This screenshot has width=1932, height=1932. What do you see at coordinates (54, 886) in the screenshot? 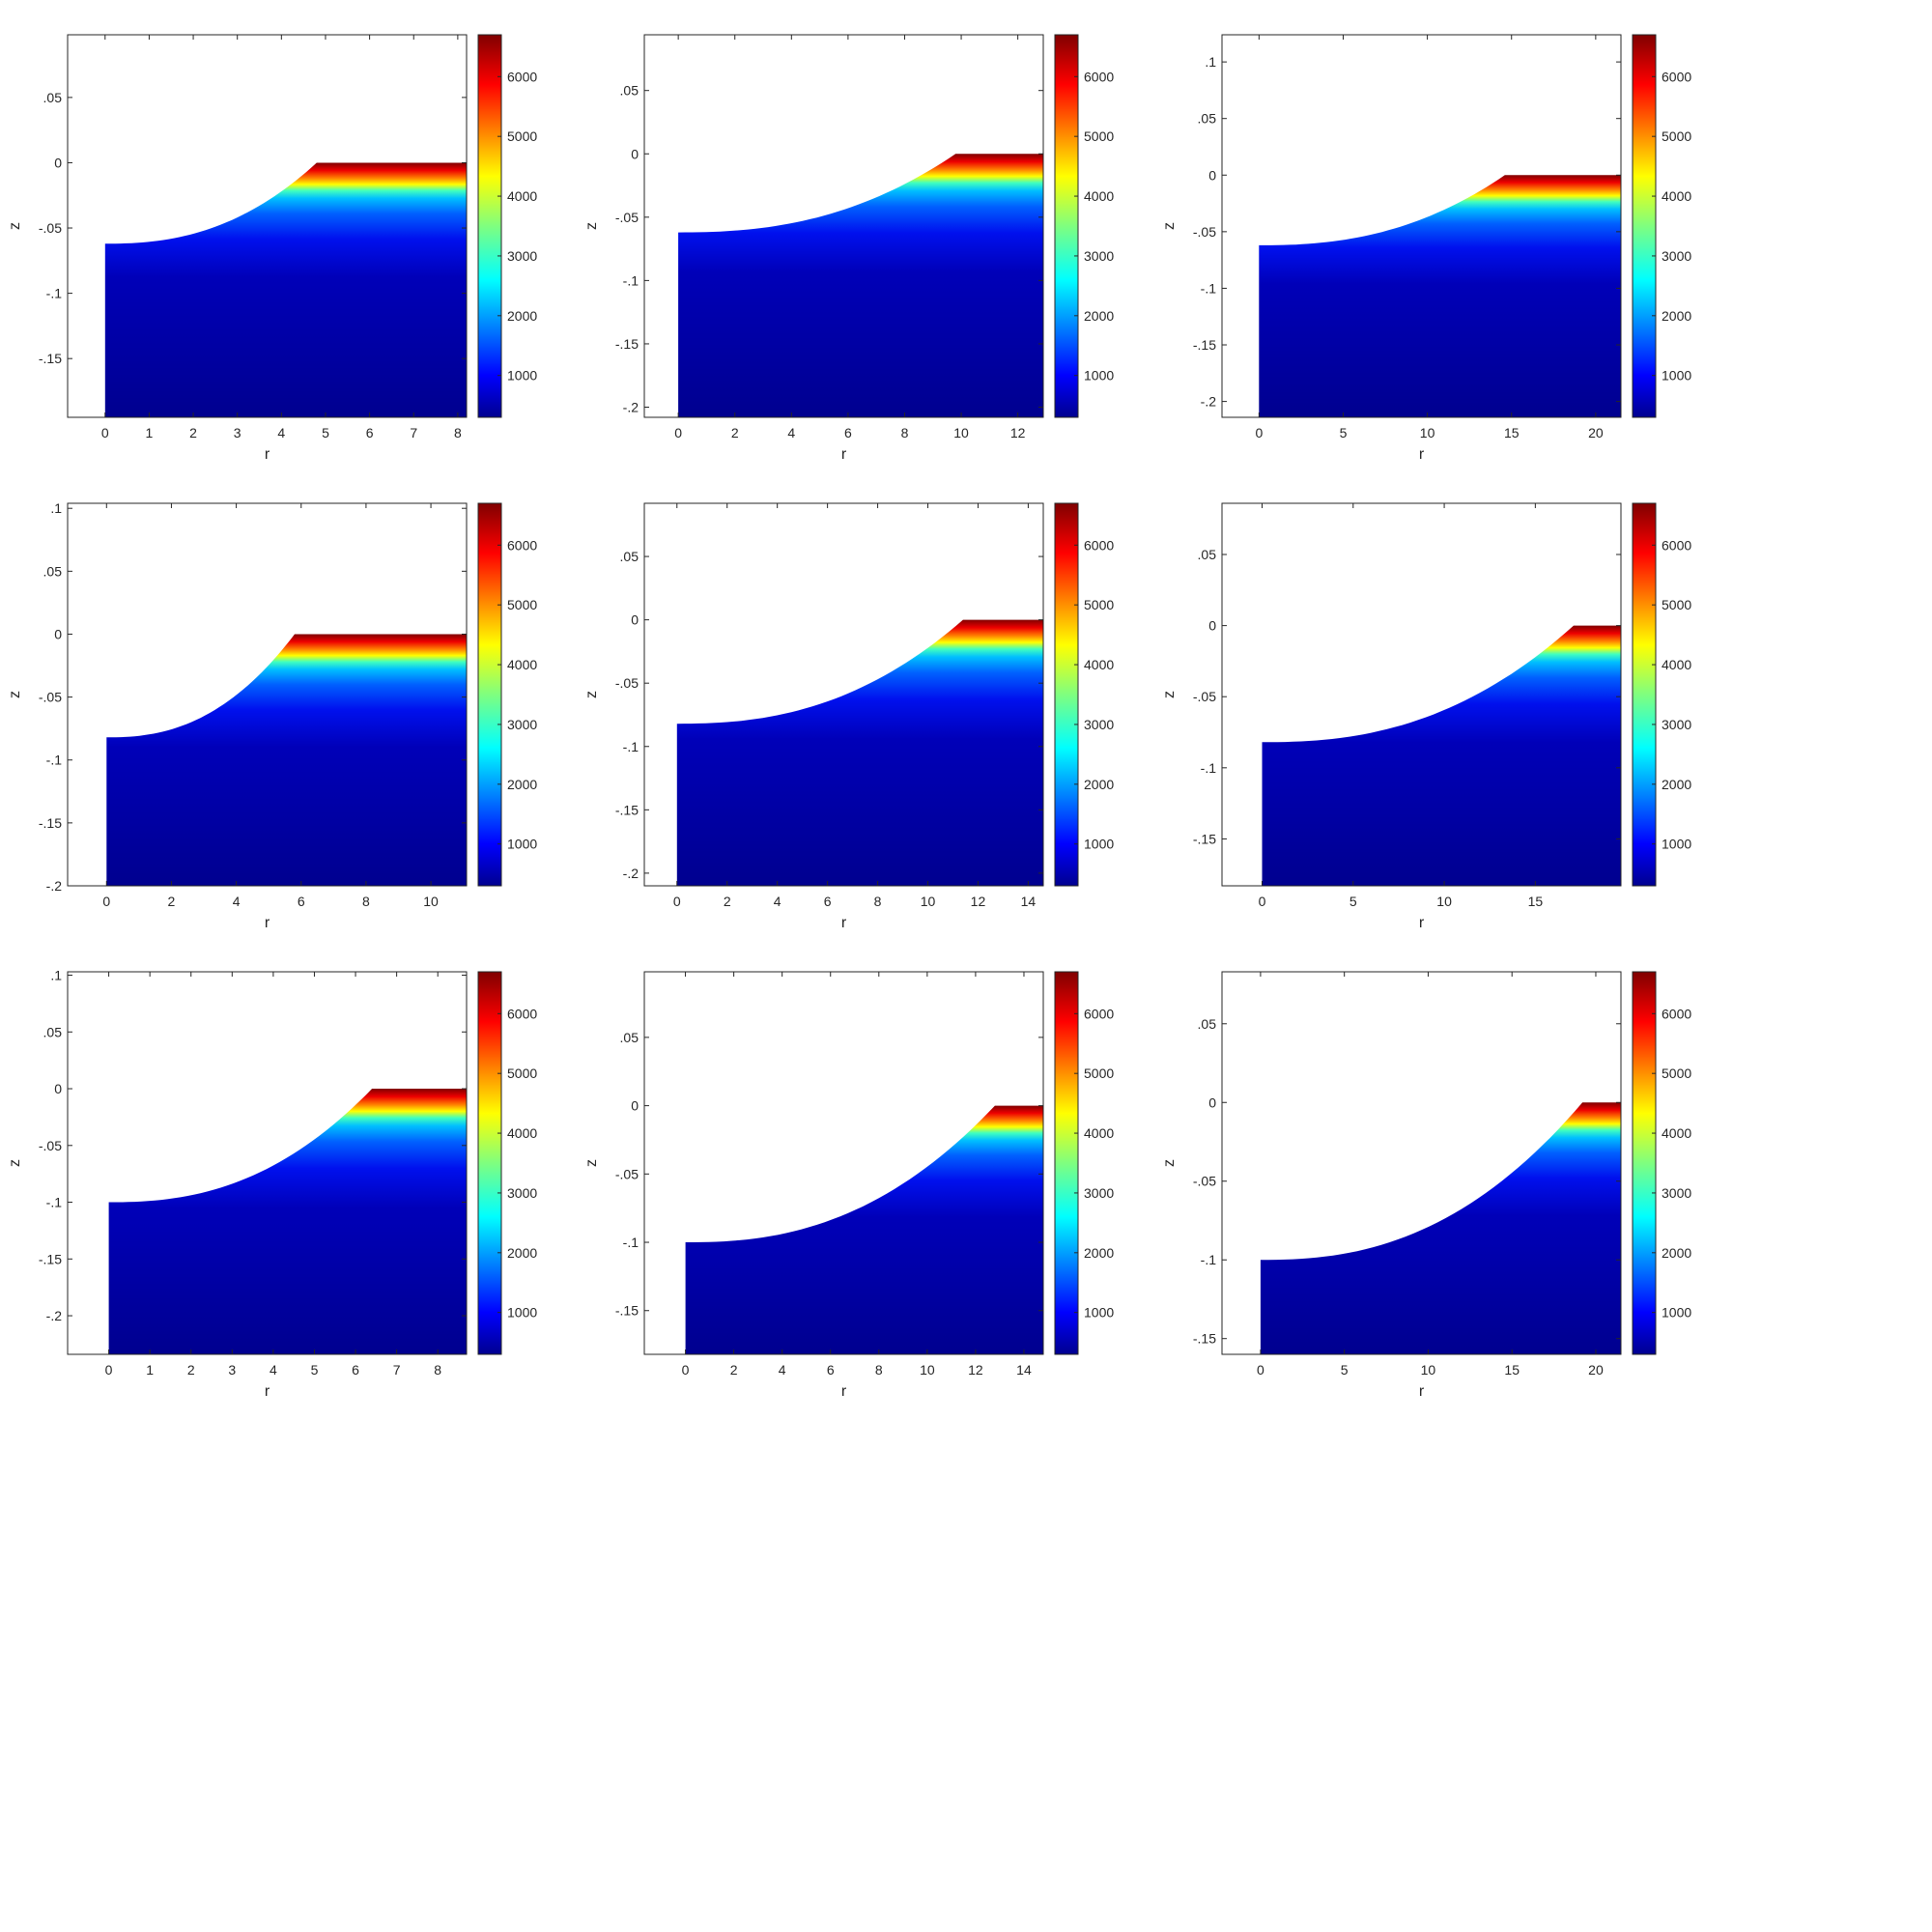
I see `y-tick-label: -.2` at bounding box center [54, 886].